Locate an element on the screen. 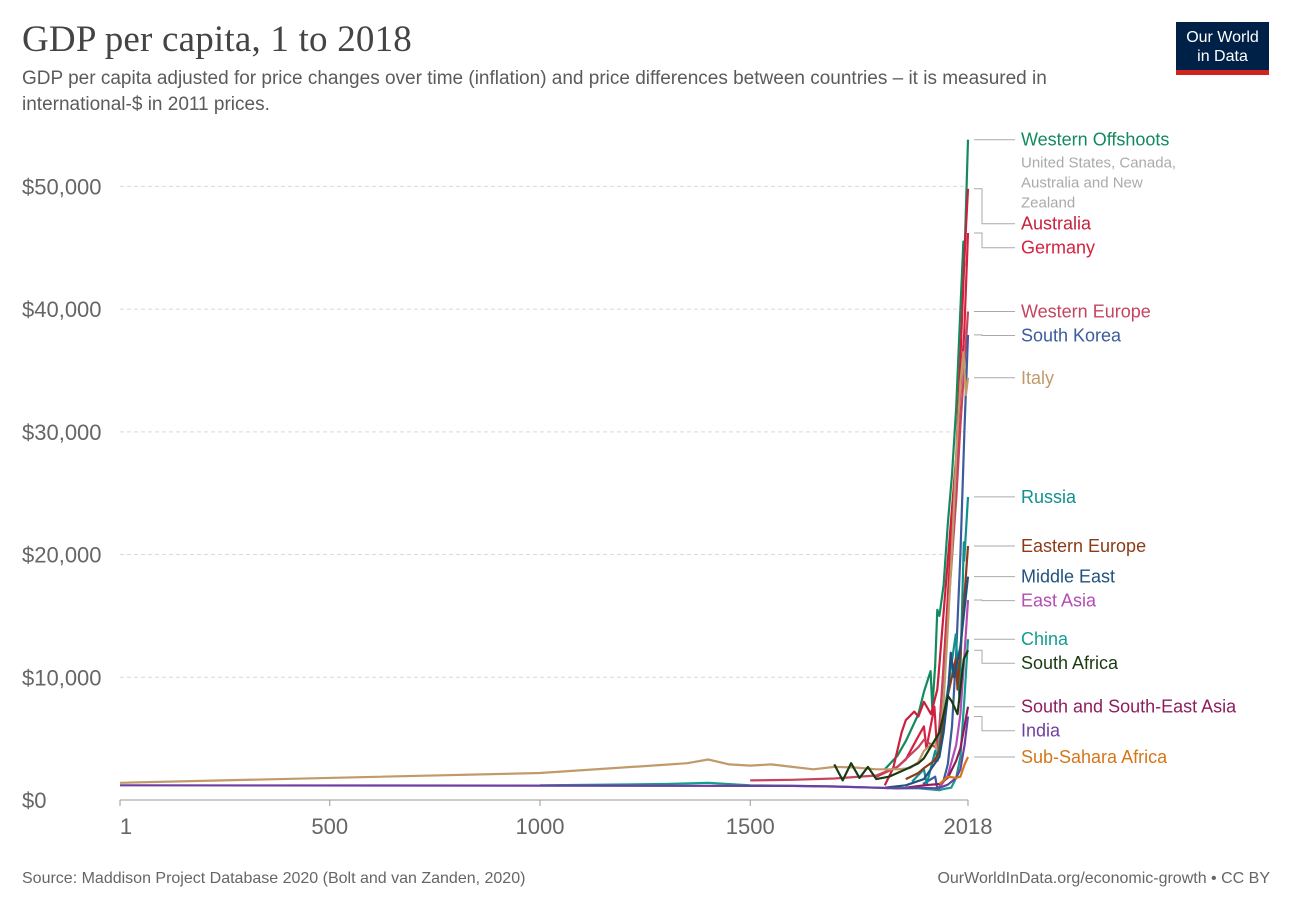 Image resolution: width=1292 pixels, height=912 pixels. series-label-south-korea: South Korea is located at coordinates (1071, 336).